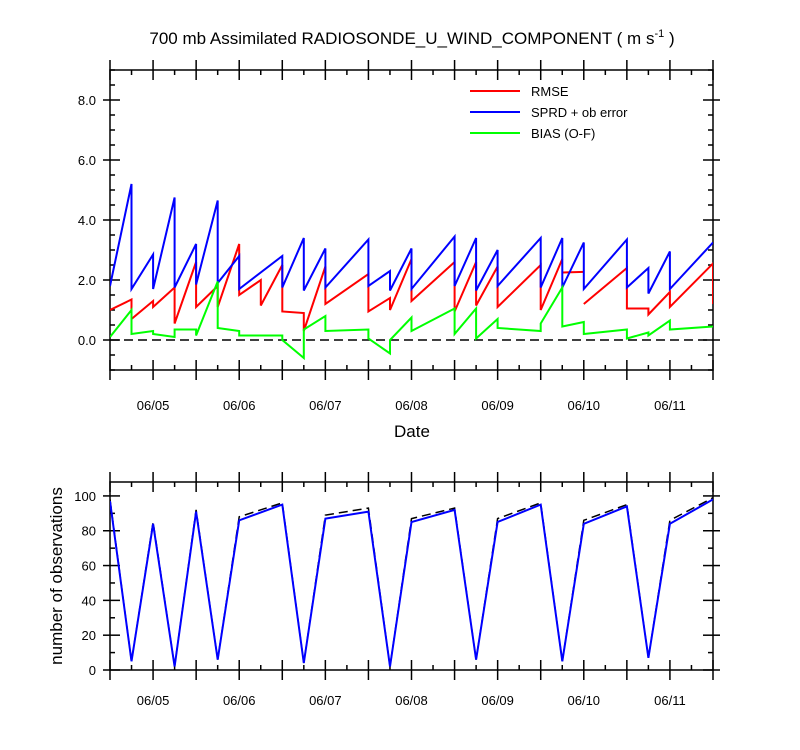 The height and width of the screenshot is (750, 800). What do you see at coordinates (87, 280) in the screenshot?
I see `top-y-tick-label: 2.0` at bounding box center [87, 280].